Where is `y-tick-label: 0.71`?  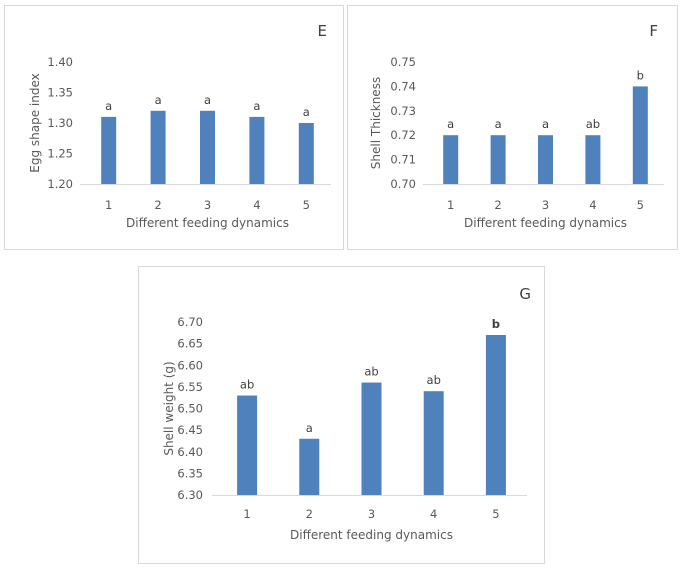
y-tick-label: 0.71 is located at coordinates (403, 160).